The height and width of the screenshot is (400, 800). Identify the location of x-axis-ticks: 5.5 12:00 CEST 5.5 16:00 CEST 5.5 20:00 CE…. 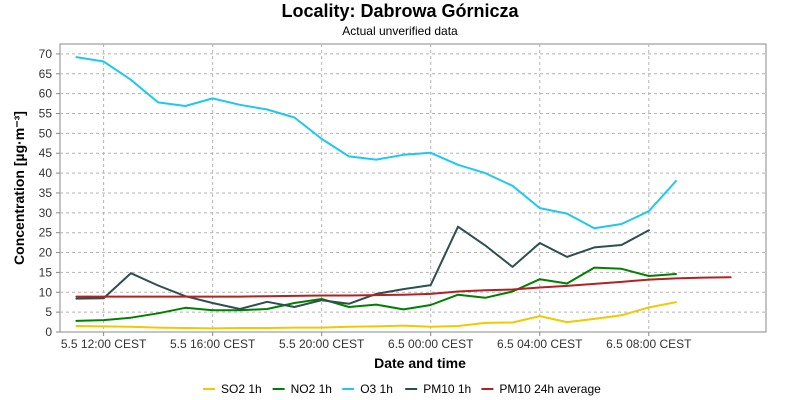
(376, 341).